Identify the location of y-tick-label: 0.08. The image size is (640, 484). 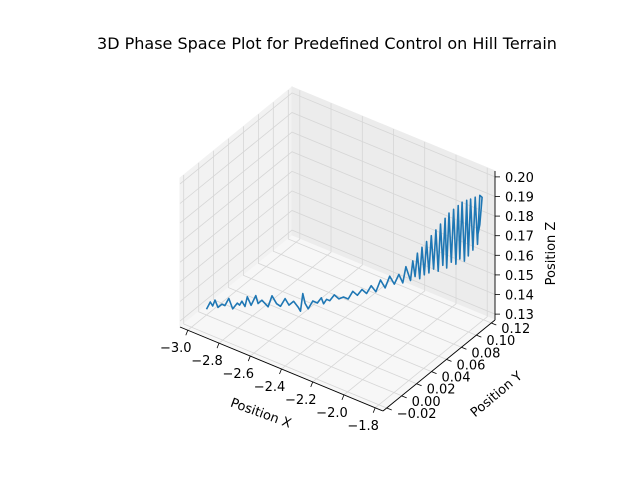
(485, 353).